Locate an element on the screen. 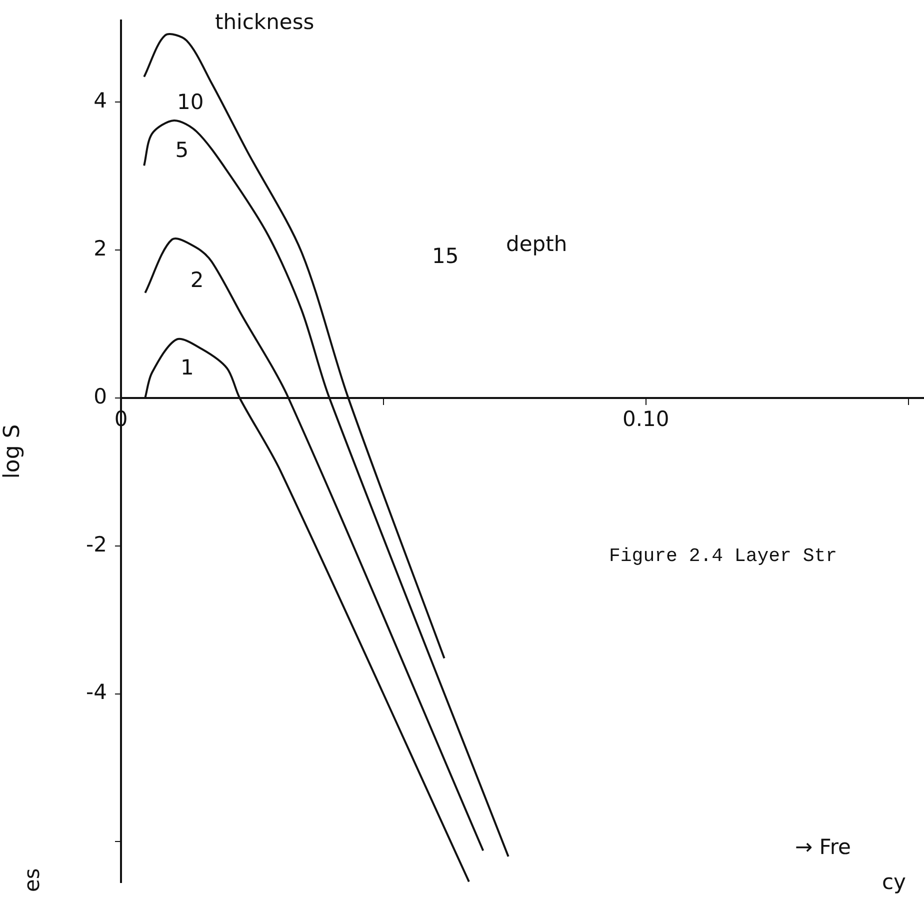 The image size is (924, 903). y-tick-label: 2 is located at coordinates (100, 248).